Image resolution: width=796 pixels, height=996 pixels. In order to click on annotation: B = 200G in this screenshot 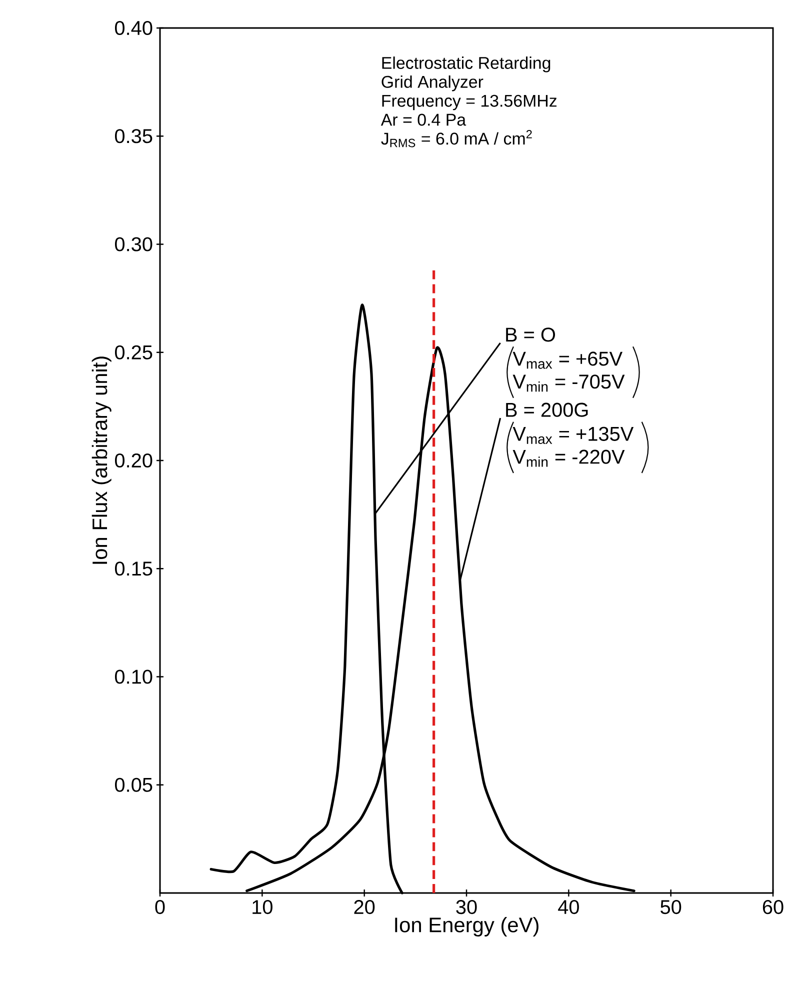, I will do `click(547, 409)`.